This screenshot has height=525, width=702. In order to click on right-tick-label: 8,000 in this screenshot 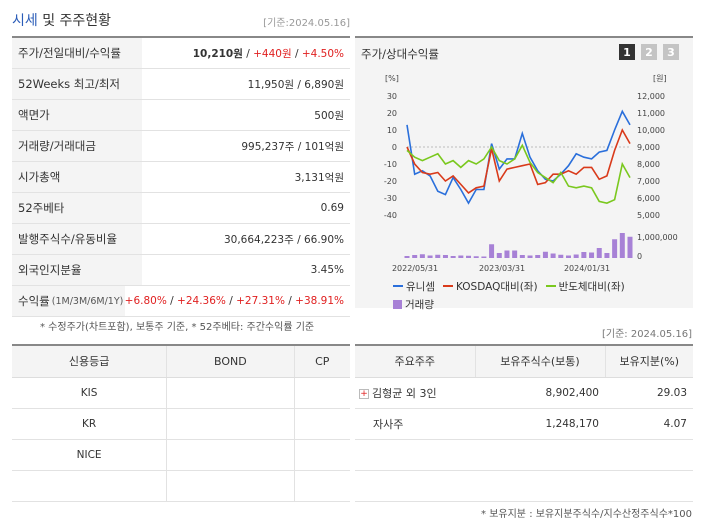, I will do `click(648, 164)`.